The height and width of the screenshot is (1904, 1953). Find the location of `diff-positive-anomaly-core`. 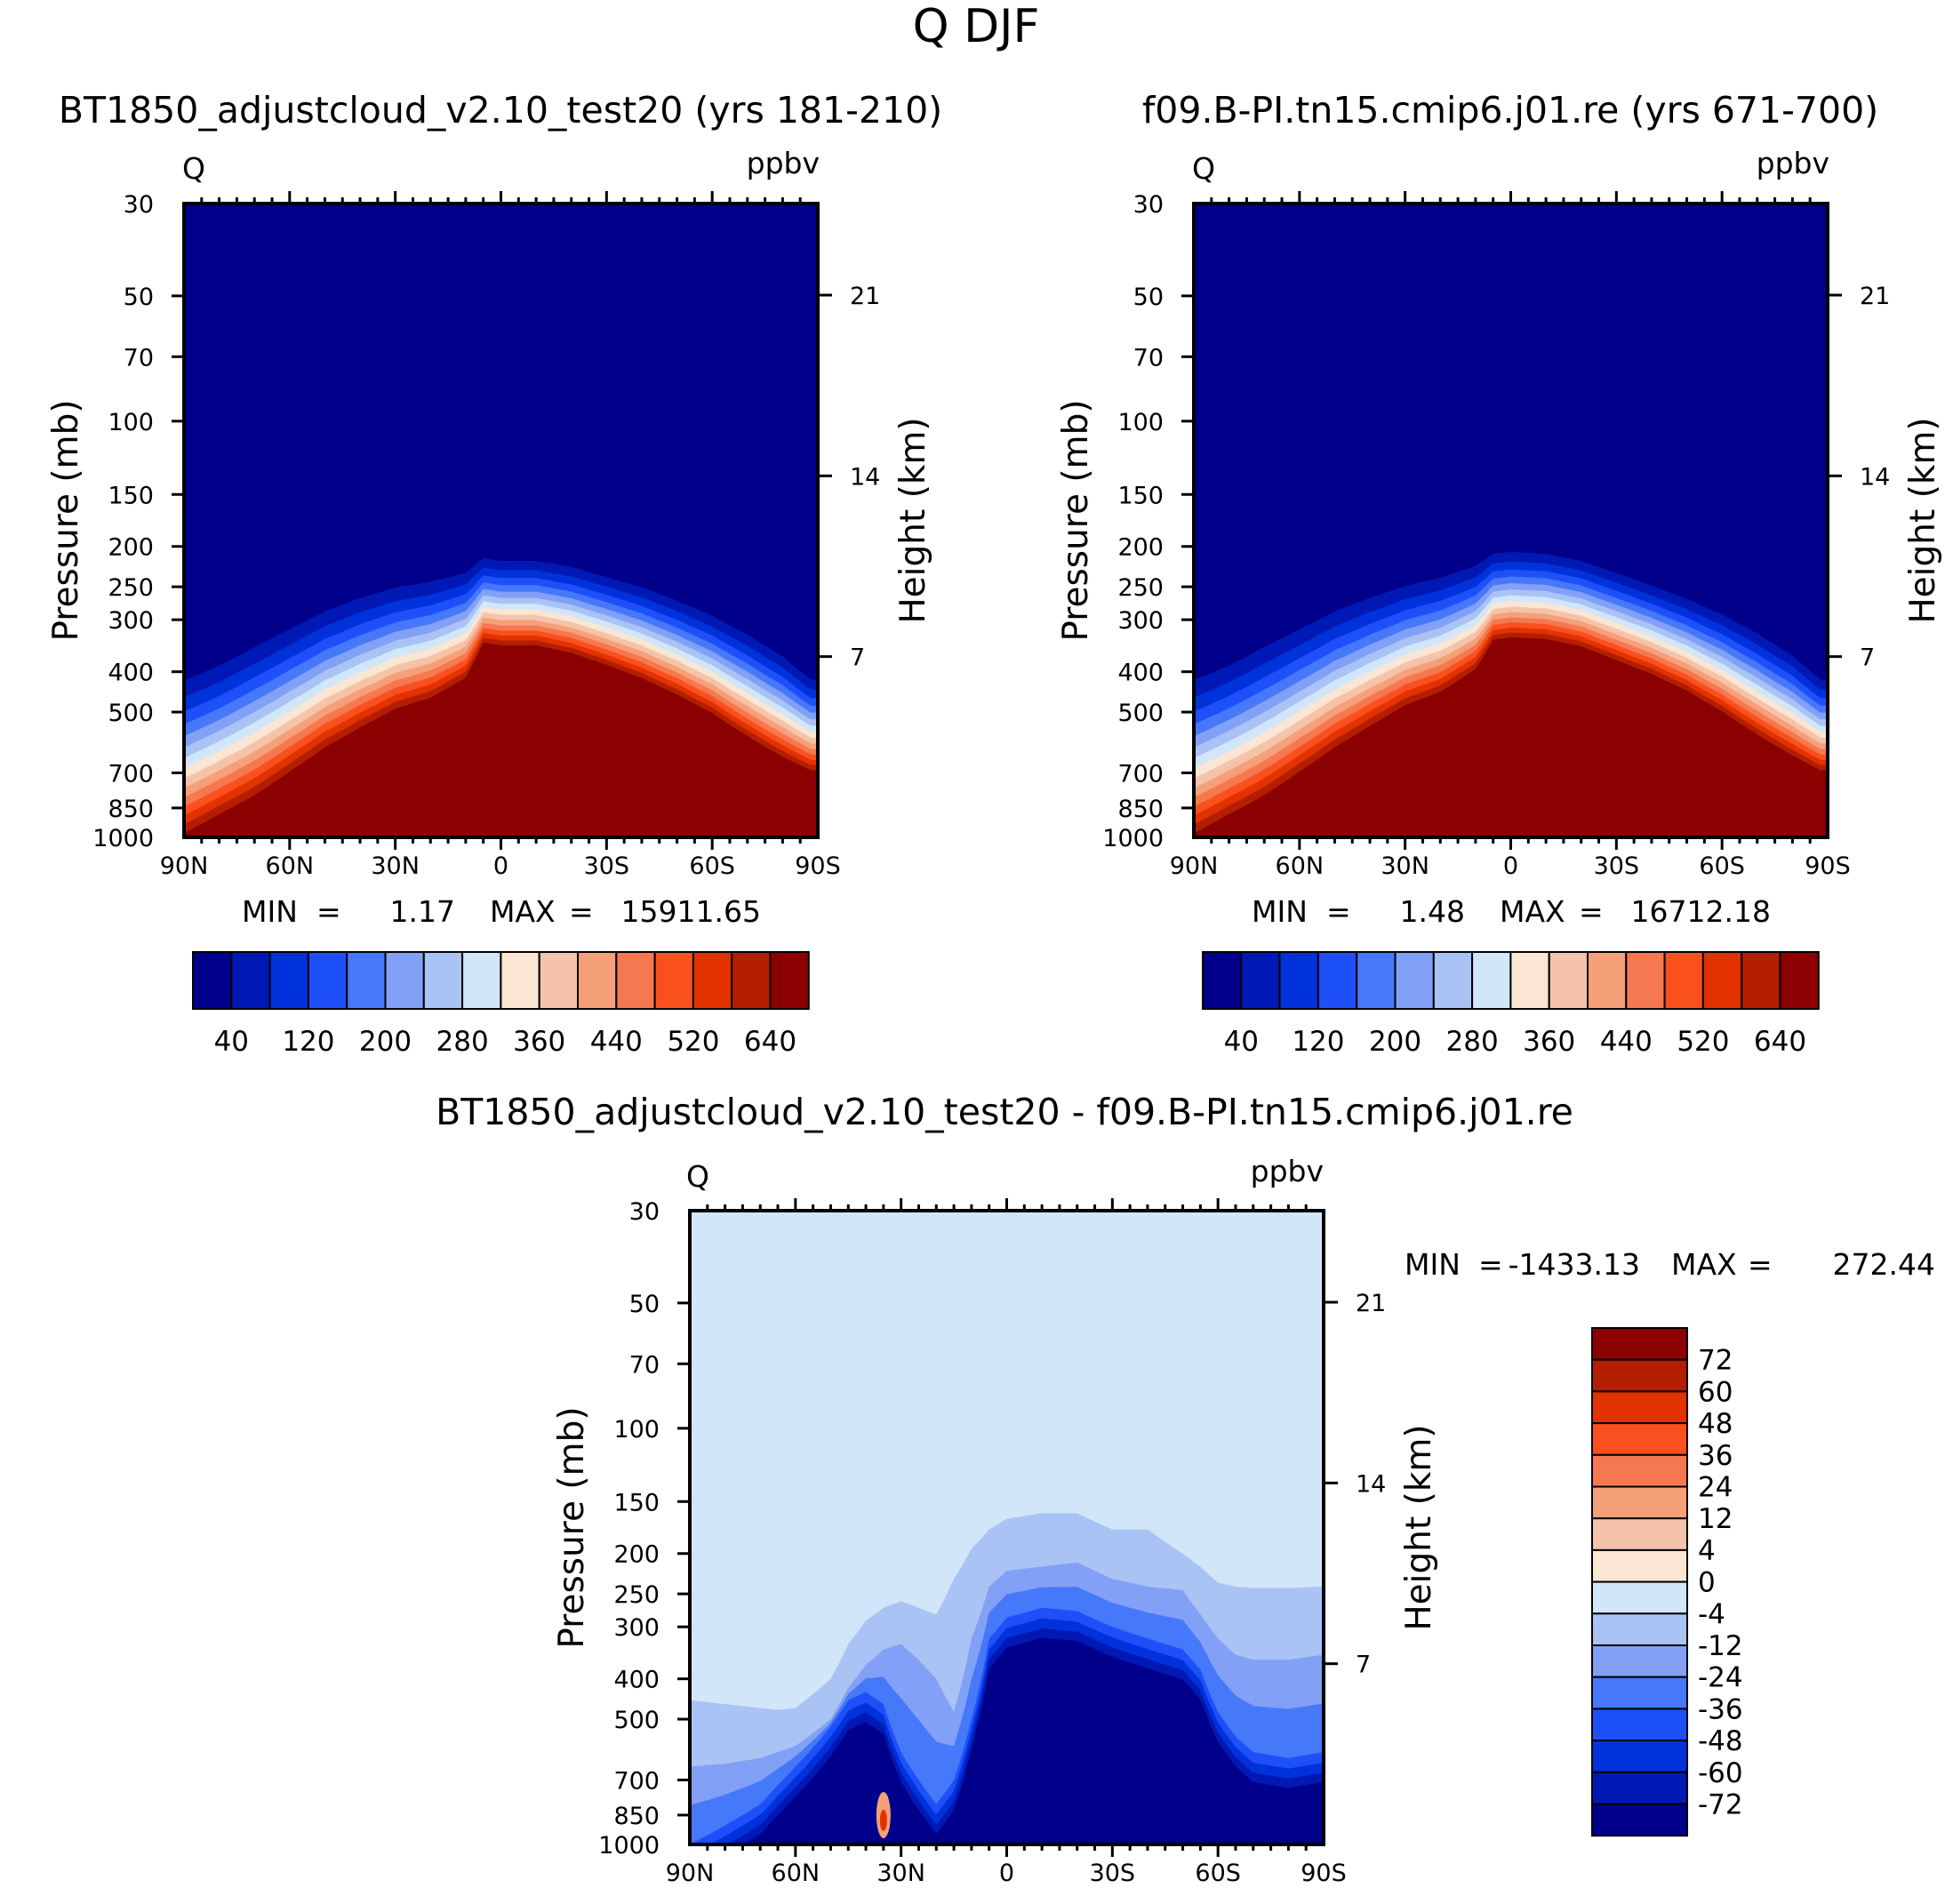

diff-positive-anomaly-core is located at coordinates (883, 1820).